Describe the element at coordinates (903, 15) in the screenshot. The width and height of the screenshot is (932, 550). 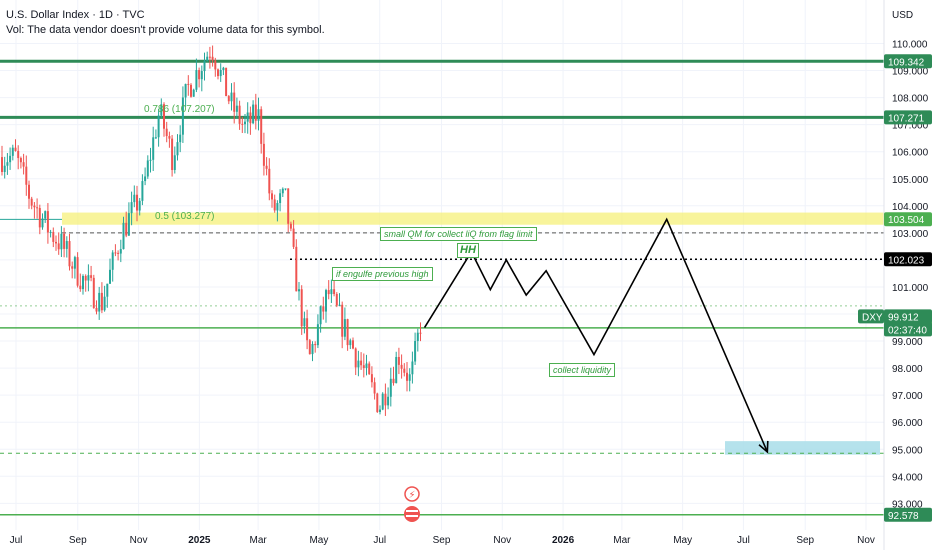
I see `currency-label: USD` at that location.